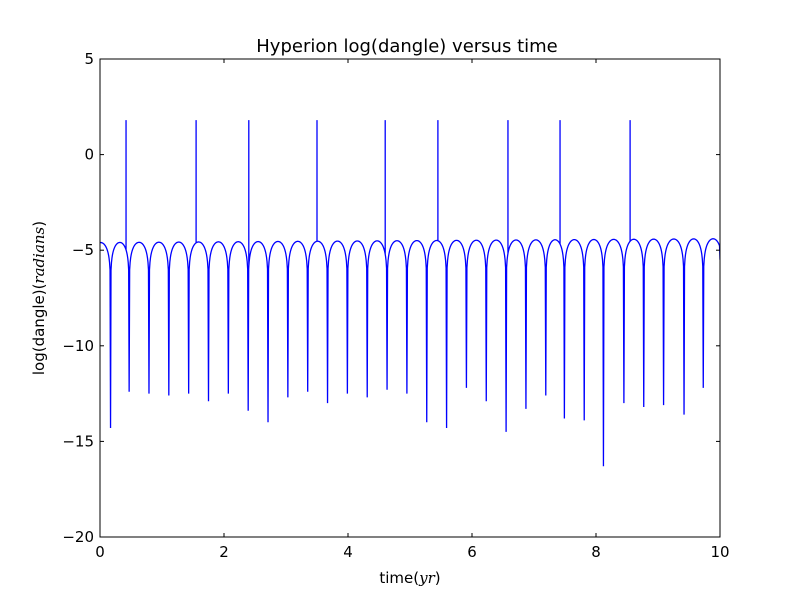  What do you see at coordinates (406, 46) in the screenshot?
I see `chart-title: Hyperion log(dangle) versus time` at bounding box center [406, 46].